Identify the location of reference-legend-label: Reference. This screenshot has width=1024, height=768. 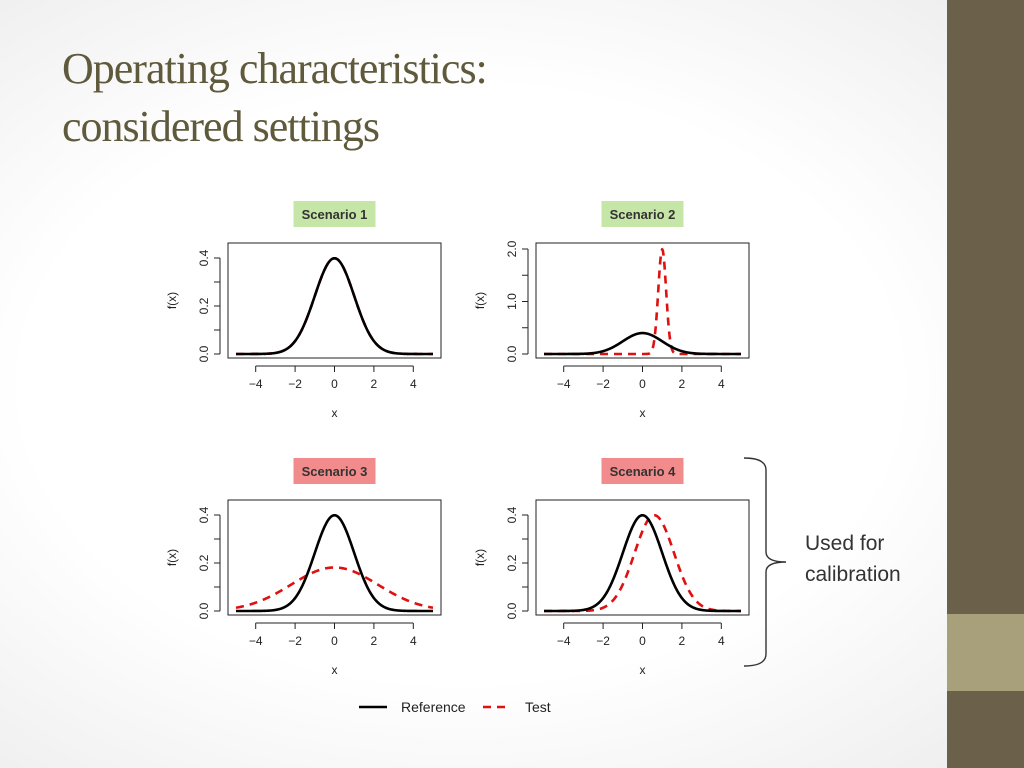
(433, 707).